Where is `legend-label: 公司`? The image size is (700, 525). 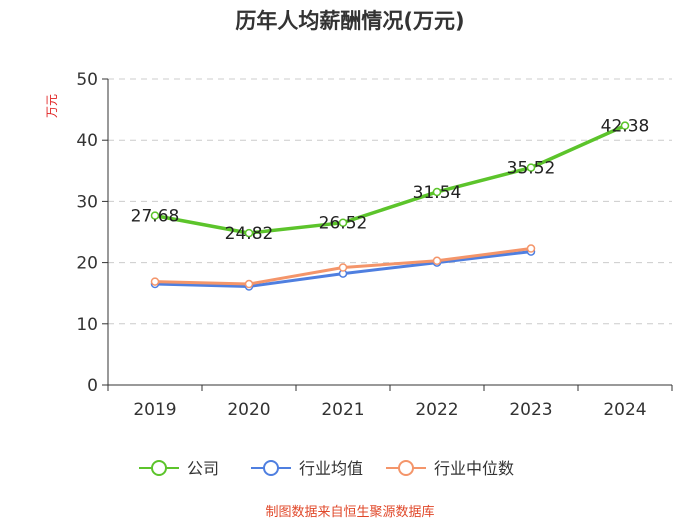 legend-label: 公司 is located at coordinates (203, 468).